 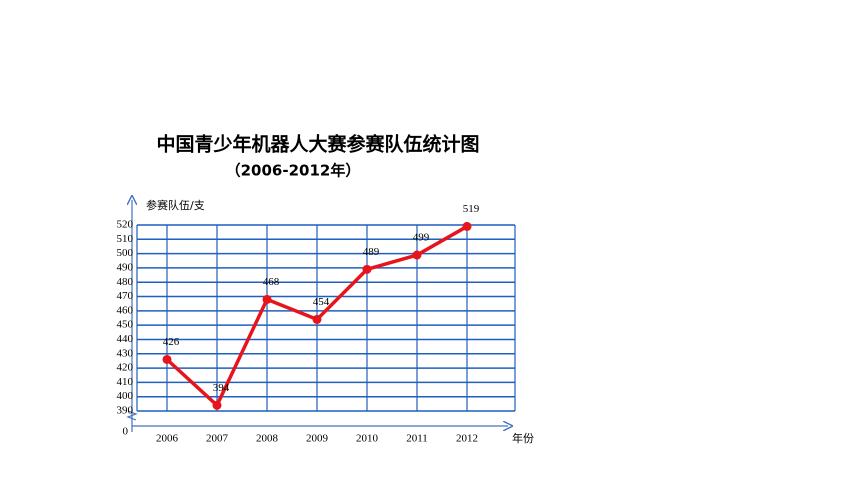 I want to click on y-tick-label: 440, so click(x=125, y=339).